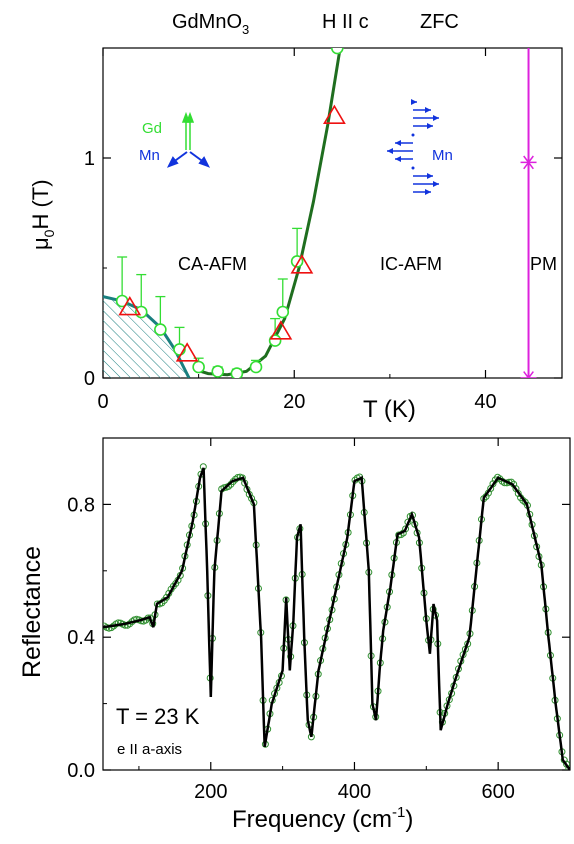  Describe the element at coordinates (188, 159) in the screenshot. I see `mn-canted-spin-icon` at that location.